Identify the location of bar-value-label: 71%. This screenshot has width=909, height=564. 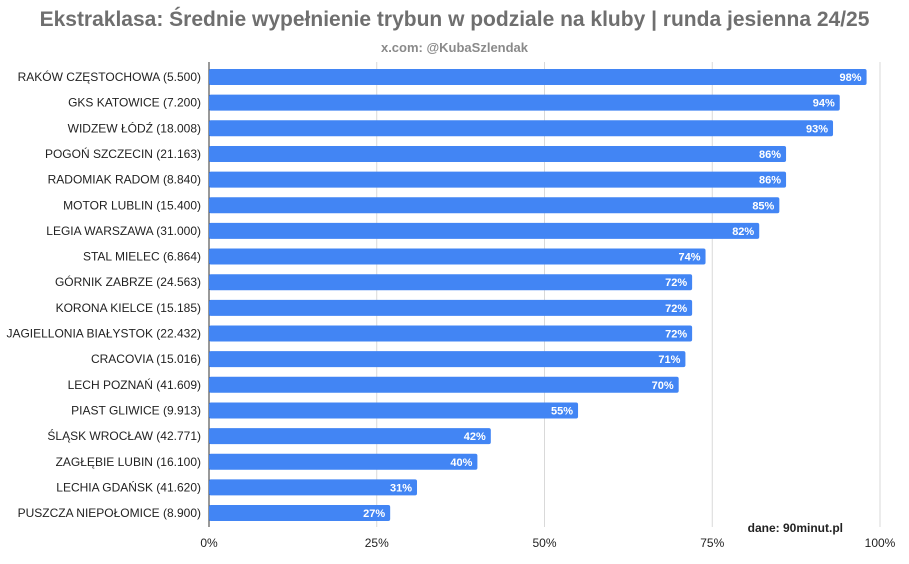
(669, 360).